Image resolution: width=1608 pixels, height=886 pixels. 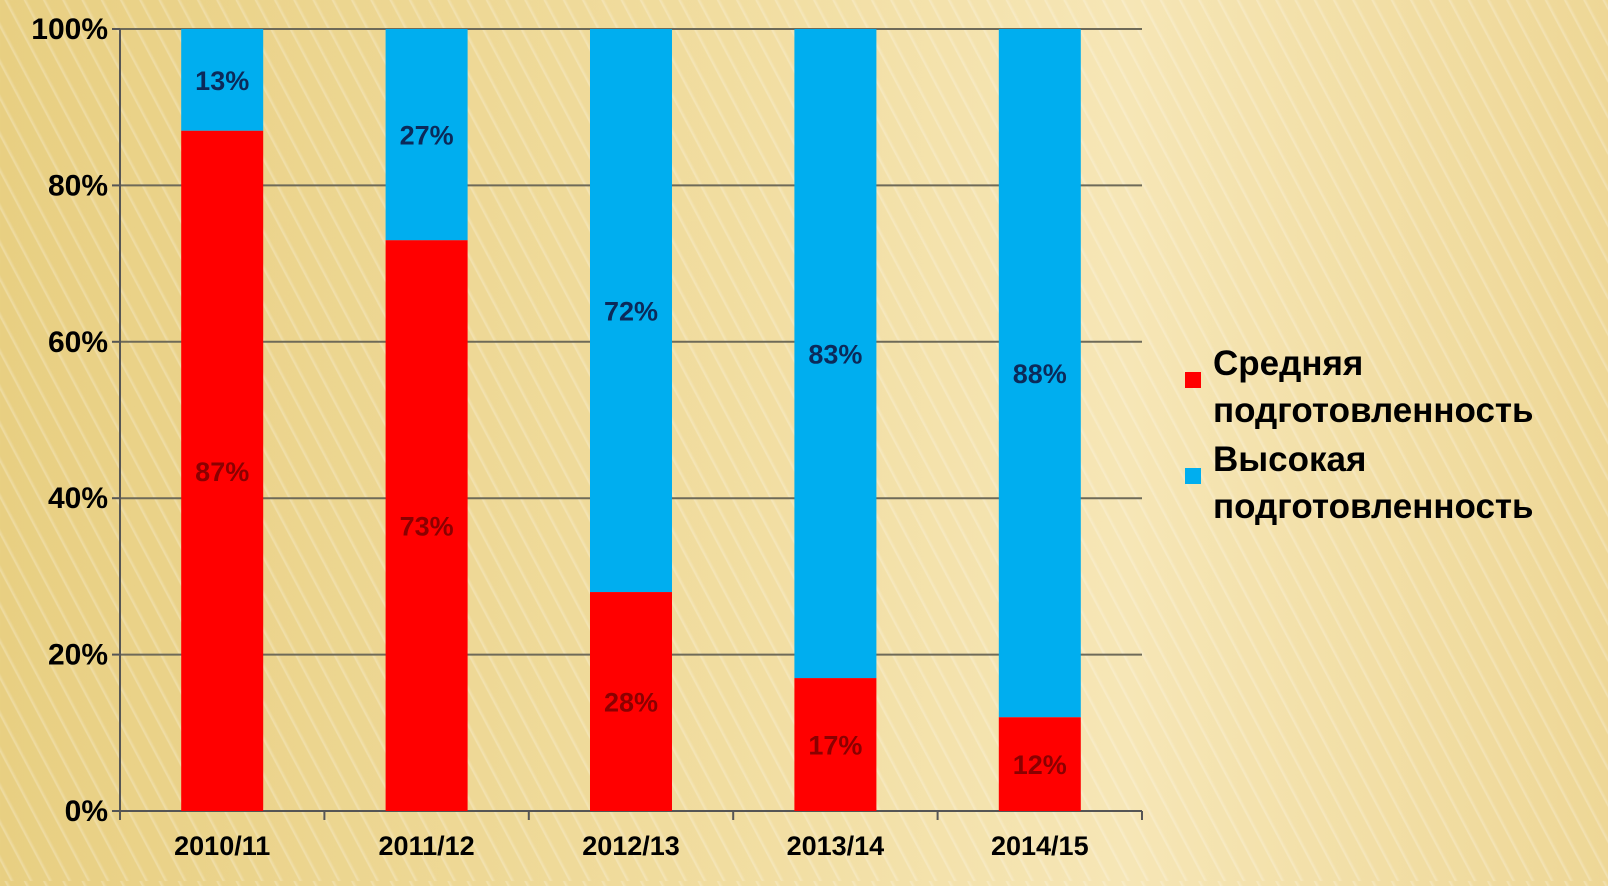 What do you see at coordinates (1373, 483) in the screenshot?
I see `legend-label-high: Высокая подготовленность` at bounding box center [1373, 483].